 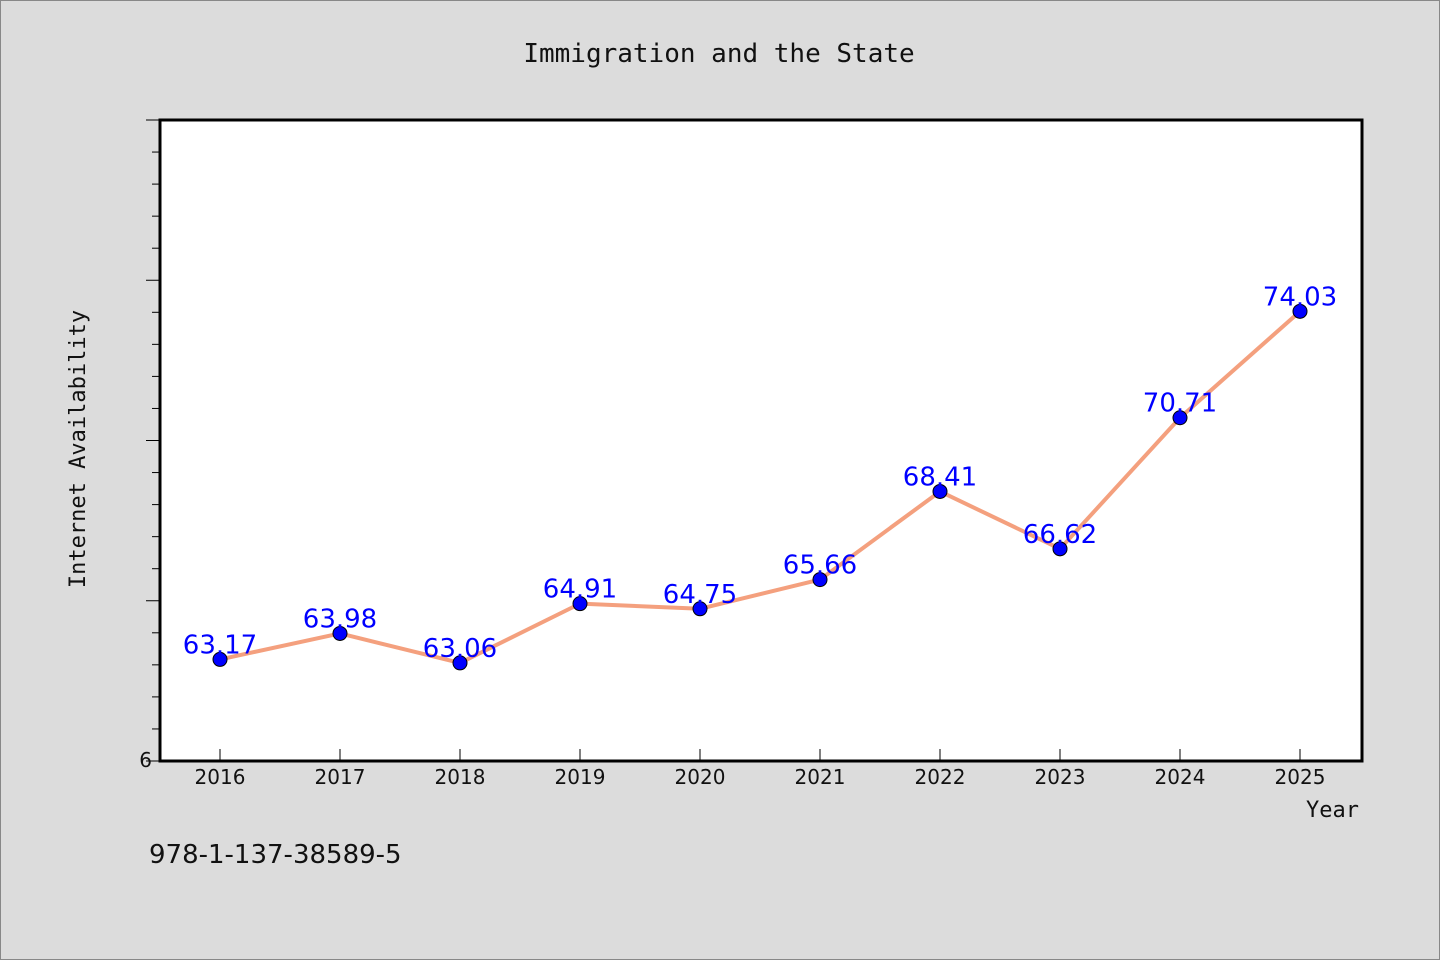 What do you see at coordinates (220, 645) in the screenshot?
I see `data-label: 63.17` at bounding box center [220, 645].